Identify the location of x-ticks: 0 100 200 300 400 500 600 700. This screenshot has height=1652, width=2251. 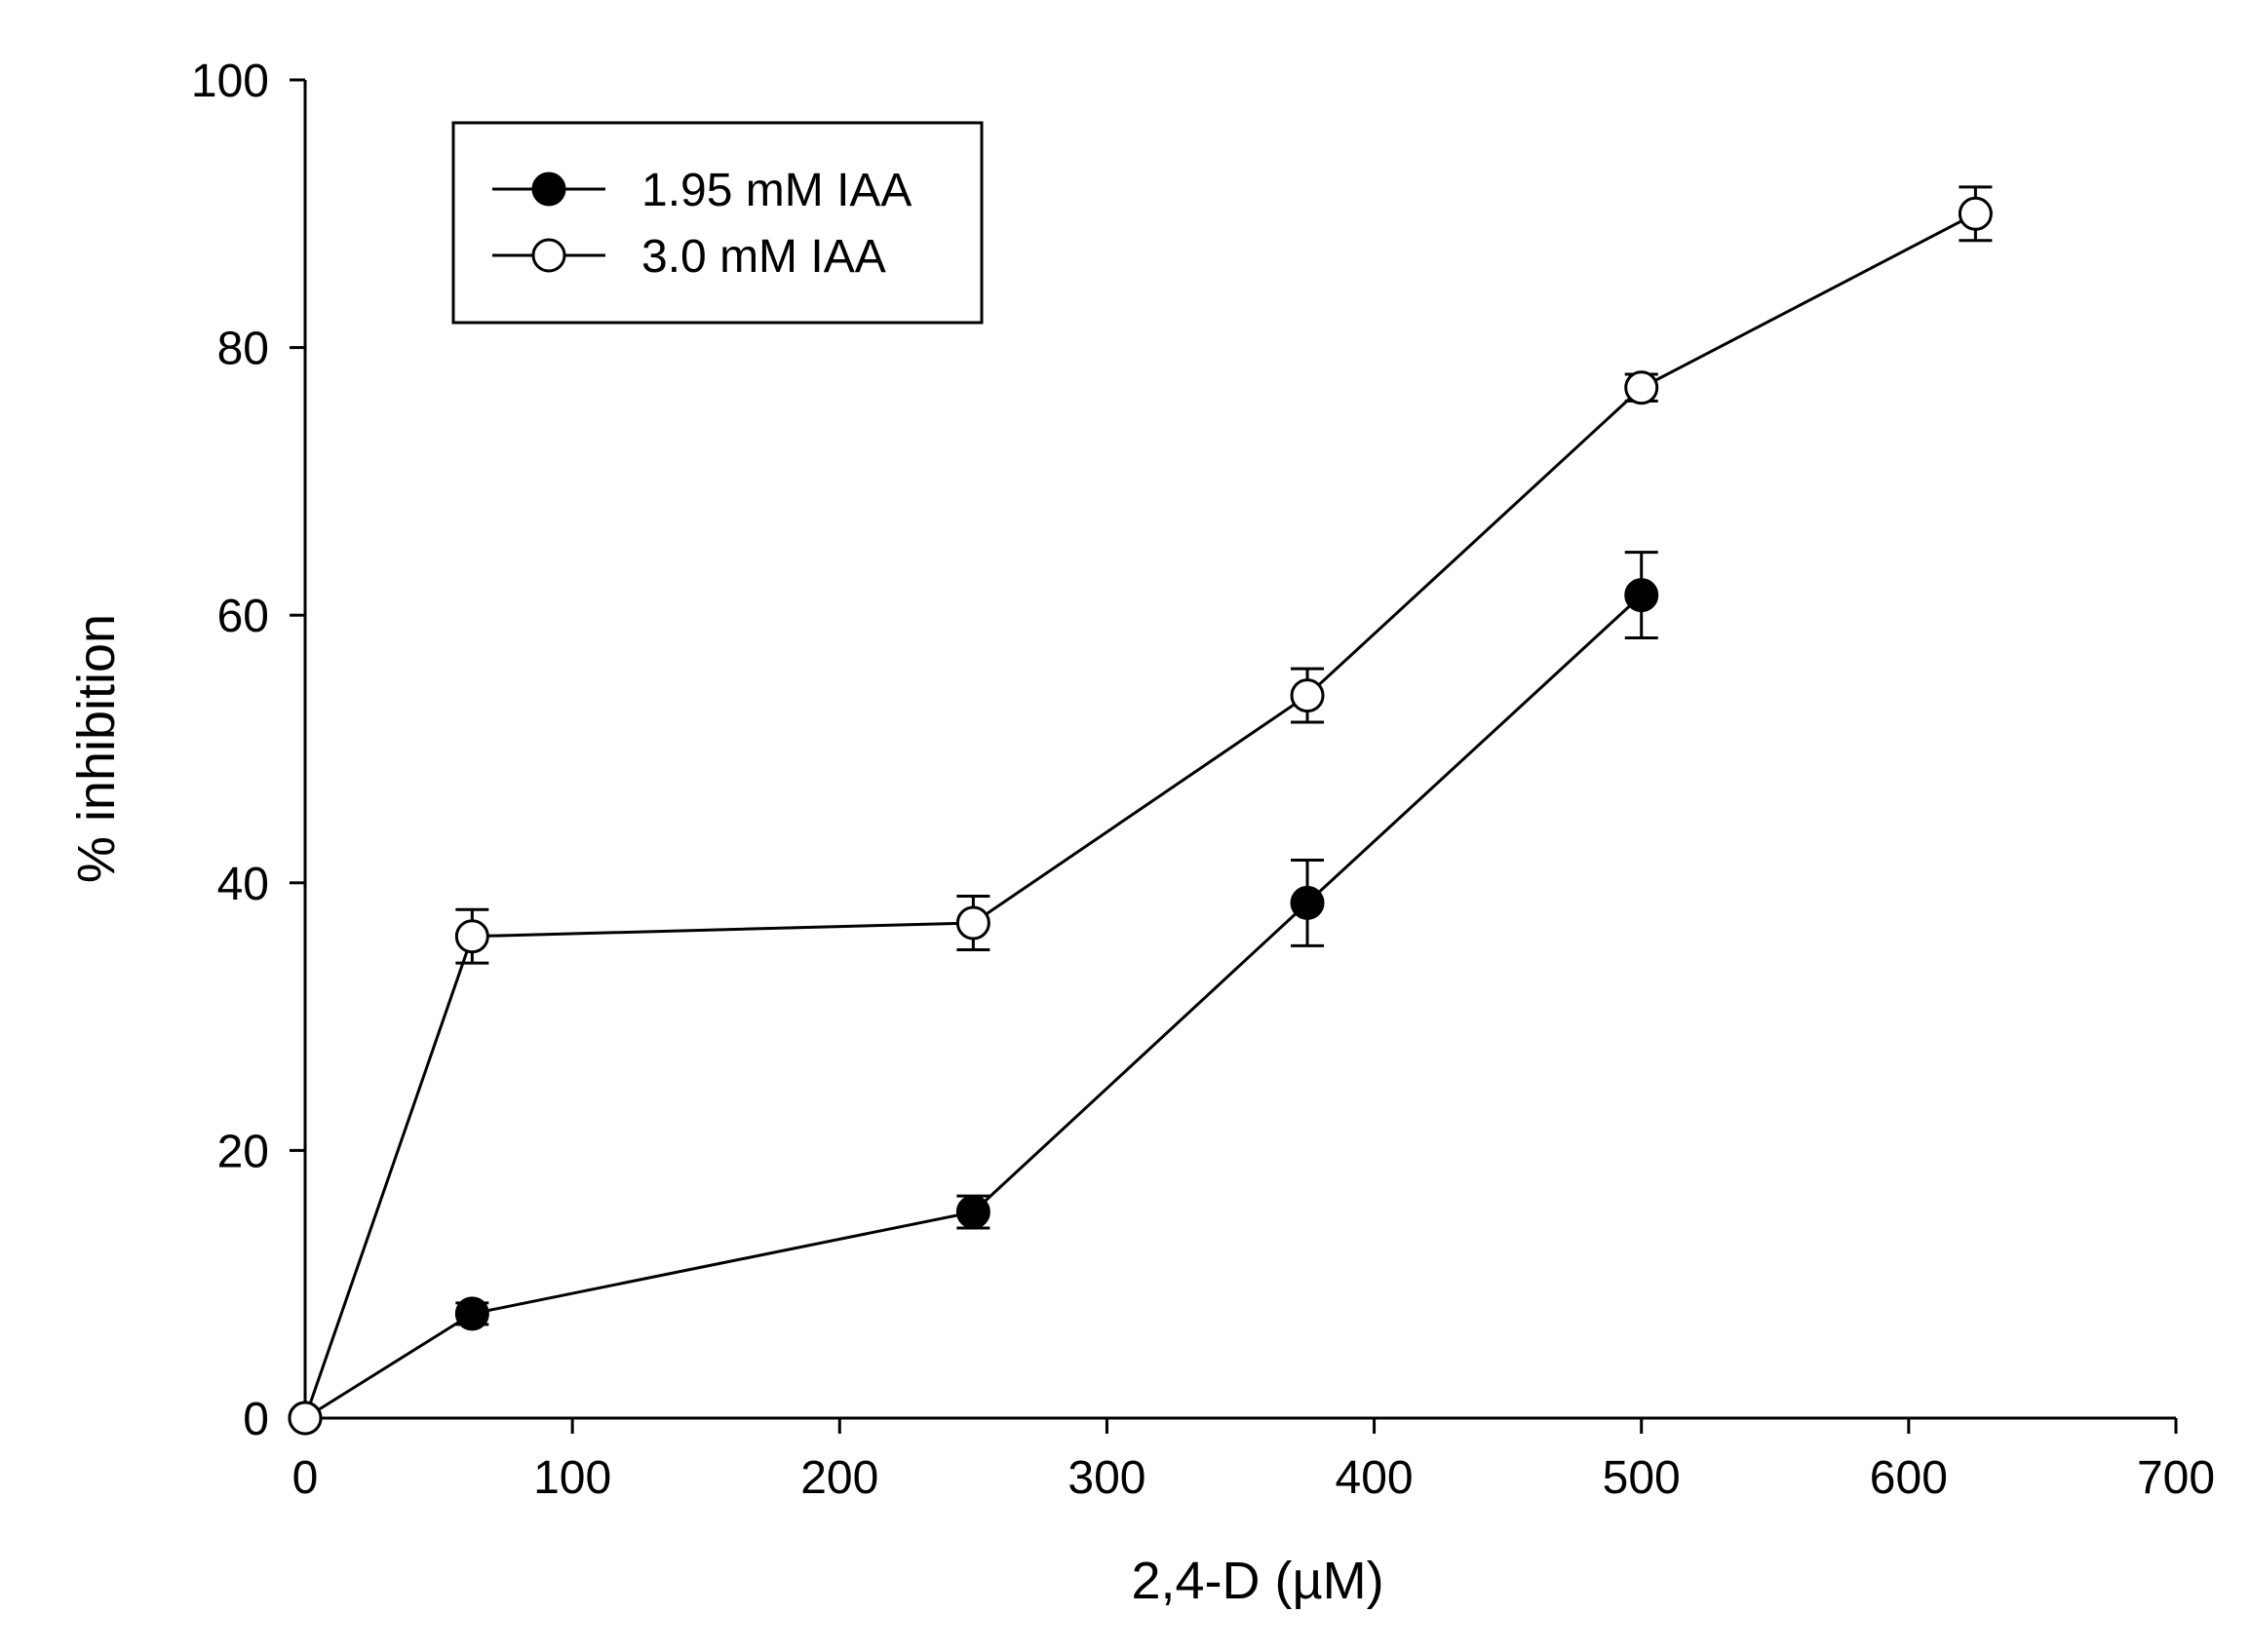
(1253, 1461).